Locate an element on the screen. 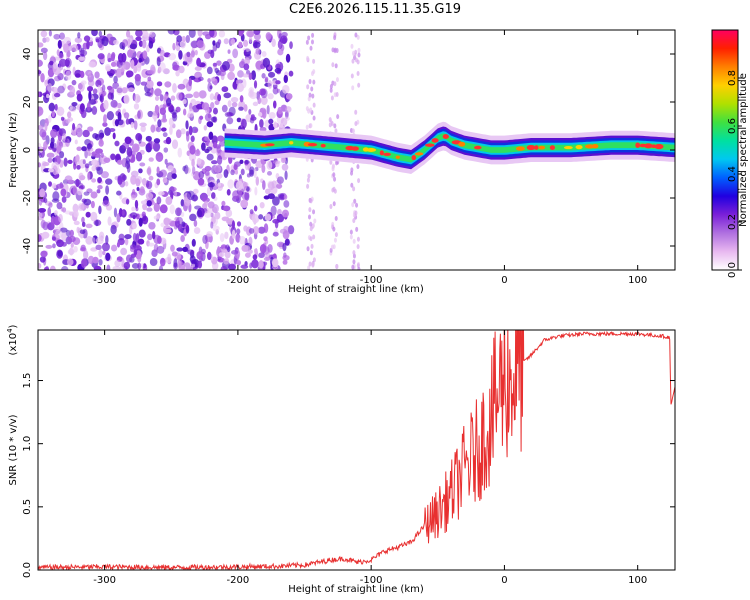 The height and width of the screenshot is (600, 750). heatmap-y-axis-label: Frequency (Hz) is located at coordinates (13, 150).